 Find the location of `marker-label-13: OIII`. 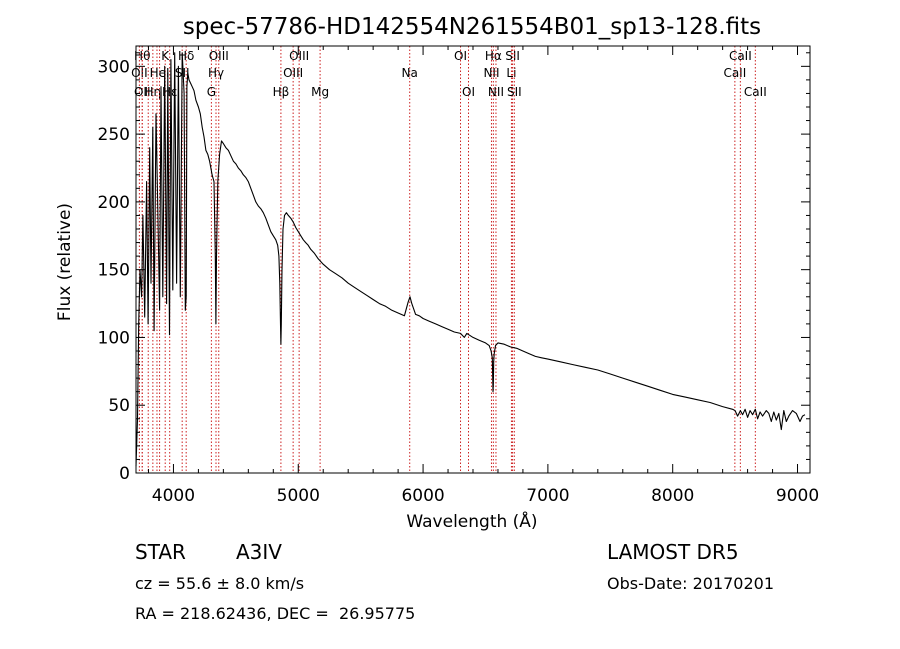

marker-label-13: OIII is located at coordinates (219, 56).